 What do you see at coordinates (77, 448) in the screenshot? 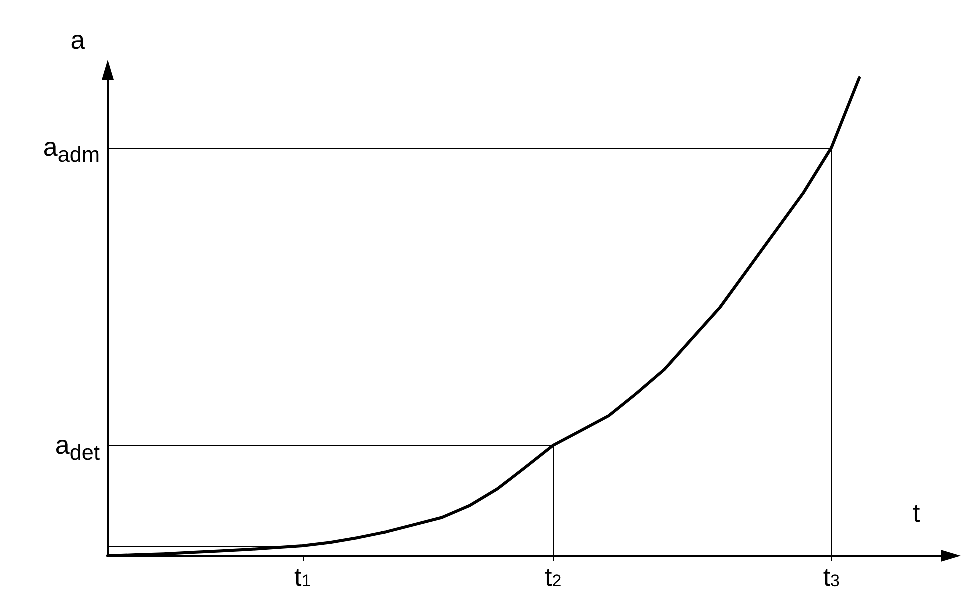
I see `ref-line-label: a$_{det}$` at bounding box center [77, 448].